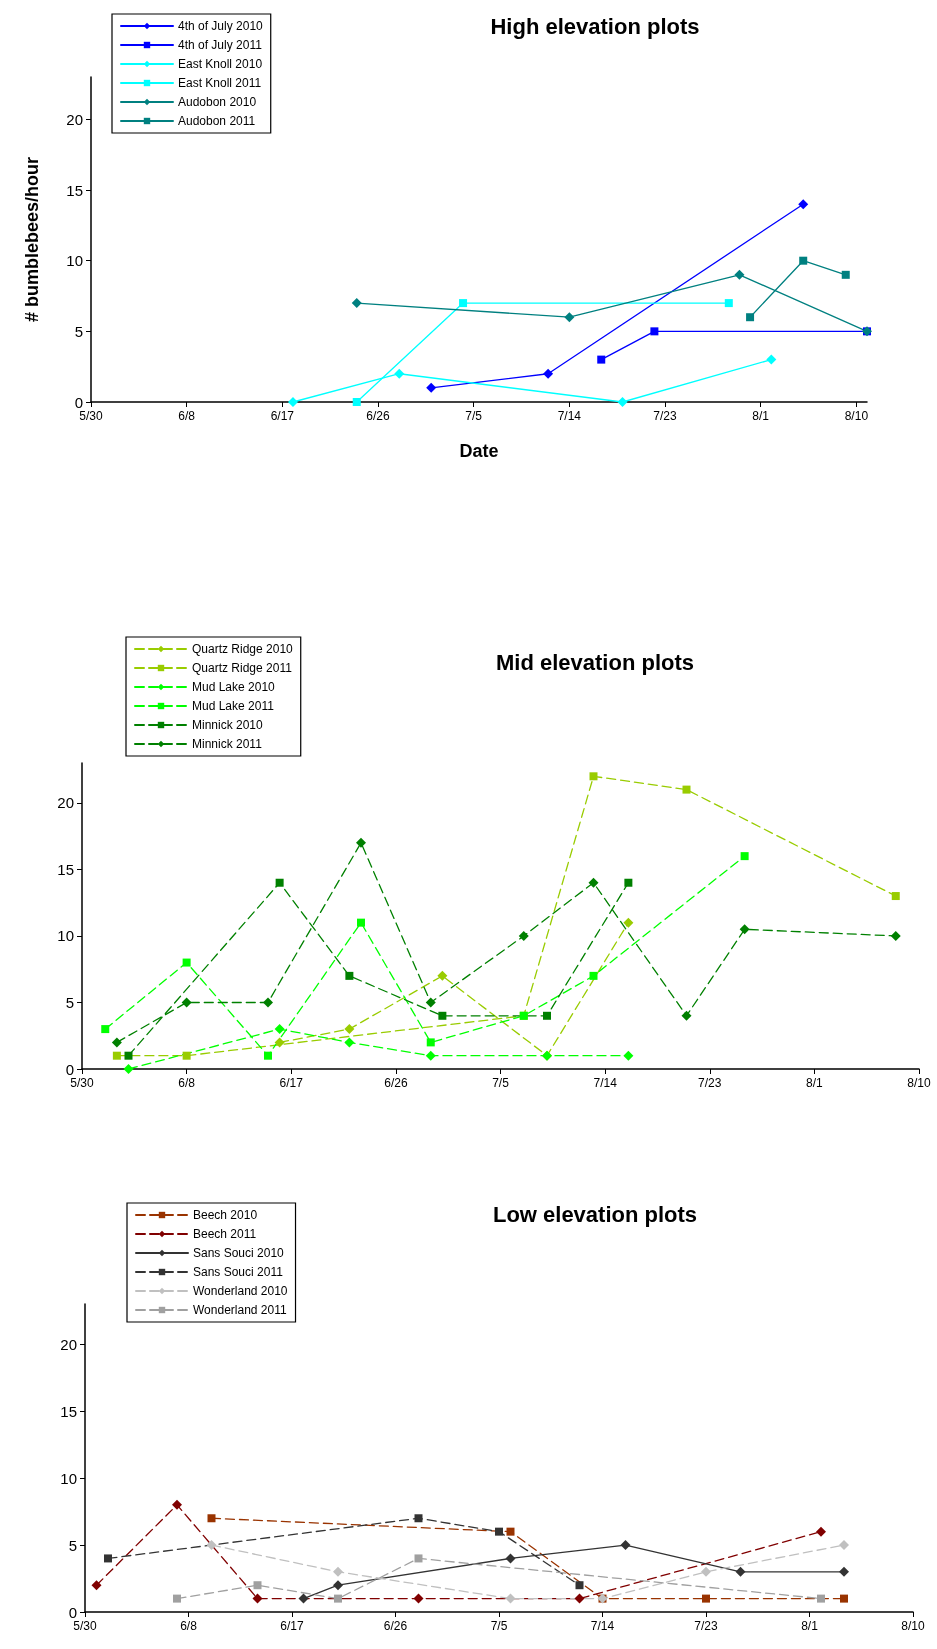  What do you see at coordinates (239, 1253) in the screenshot?
I see `legend-label: Sans Souci 2010` at bounding box center [239, 1253].